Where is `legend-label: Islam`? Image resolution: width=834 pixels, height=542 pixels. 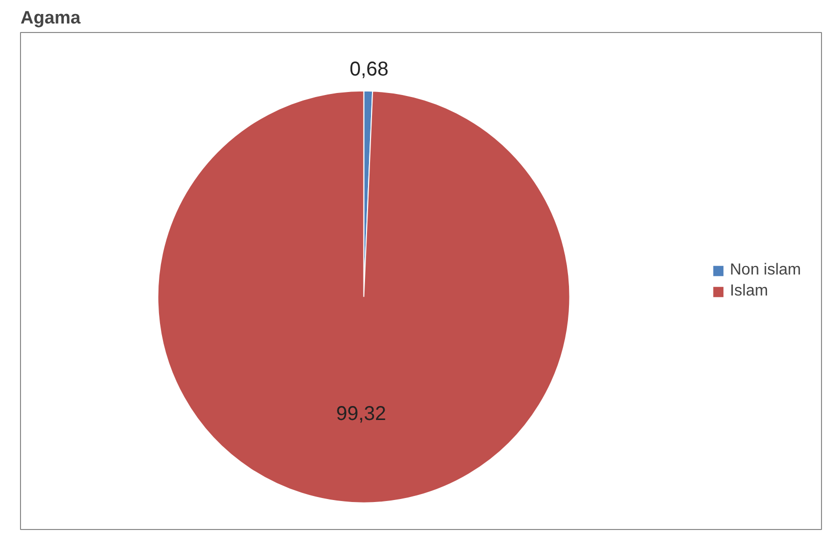
legend-label: Islam is located at coordinates (749, 291).